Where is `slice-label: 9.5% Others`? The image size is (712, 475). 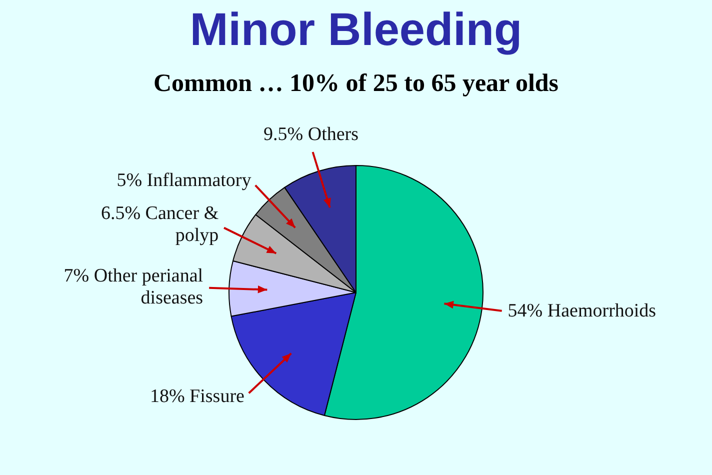
slice-label: 9.5% Others is located at coordinates (311, 135).